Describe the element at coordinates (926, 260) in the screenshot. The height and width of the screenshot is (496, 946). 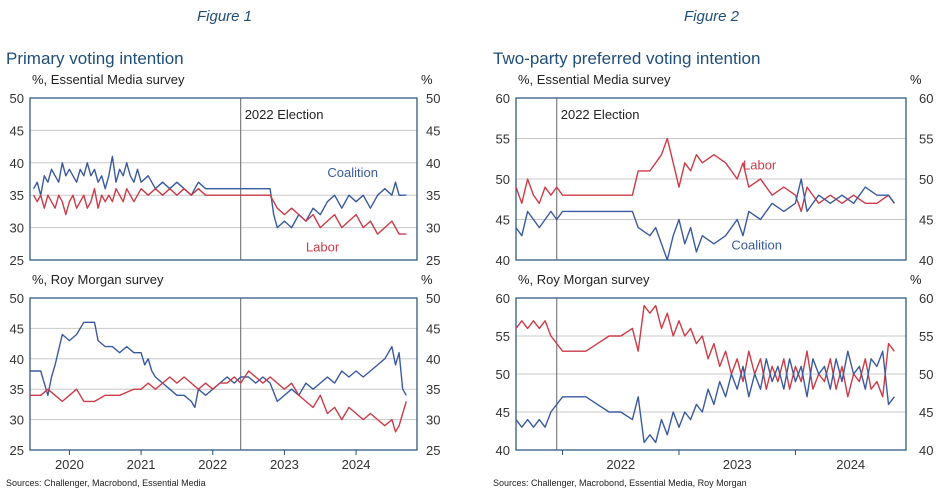
I see `f2-essential-ytick-right-40: 40` at that location.